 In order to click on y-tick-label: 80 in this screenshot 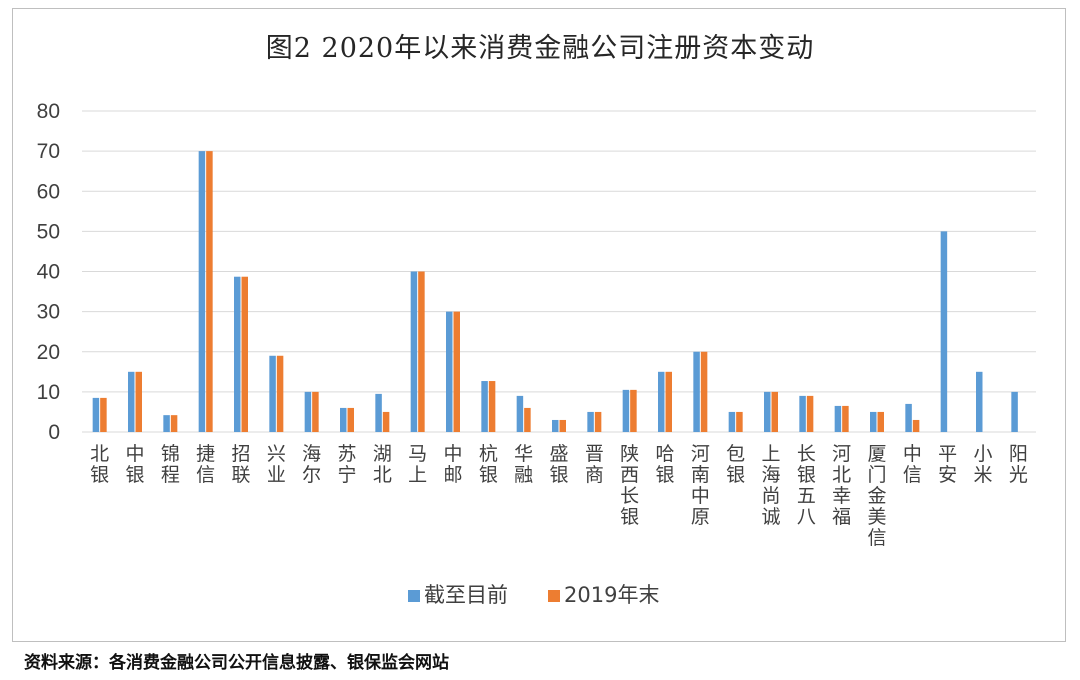, I will do `click(48, 111)`.